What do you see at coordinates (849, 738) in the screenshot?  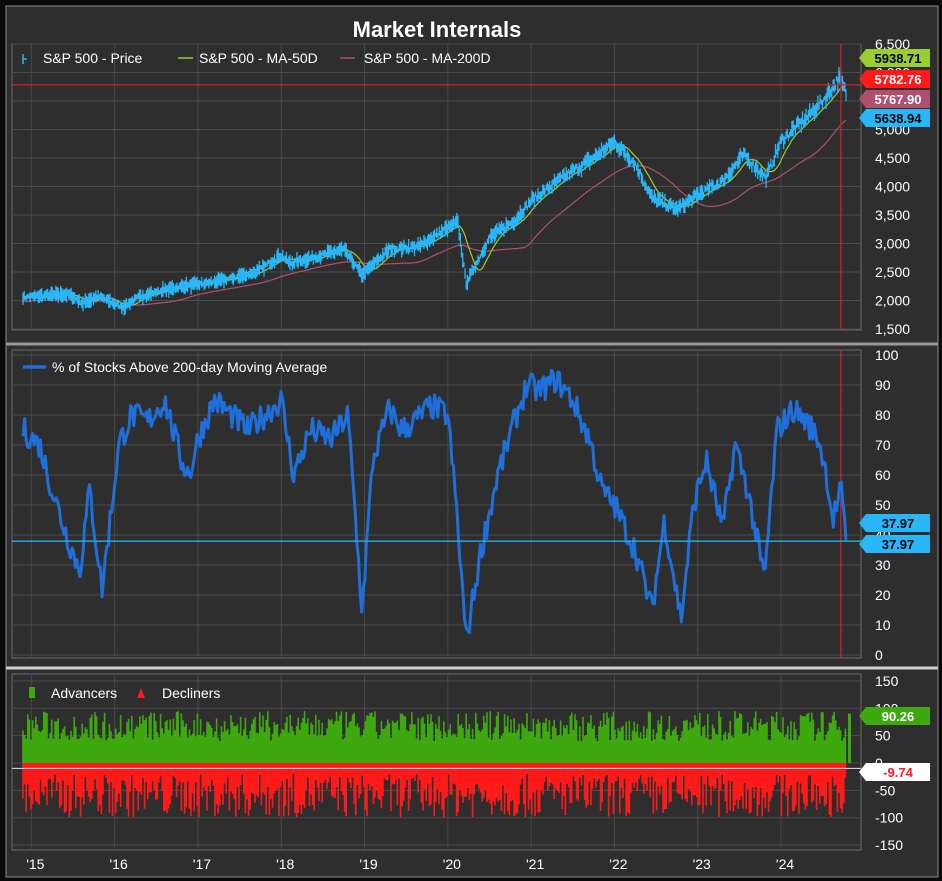 I see `last-advancer-bar` at bounding box center [849, 738].